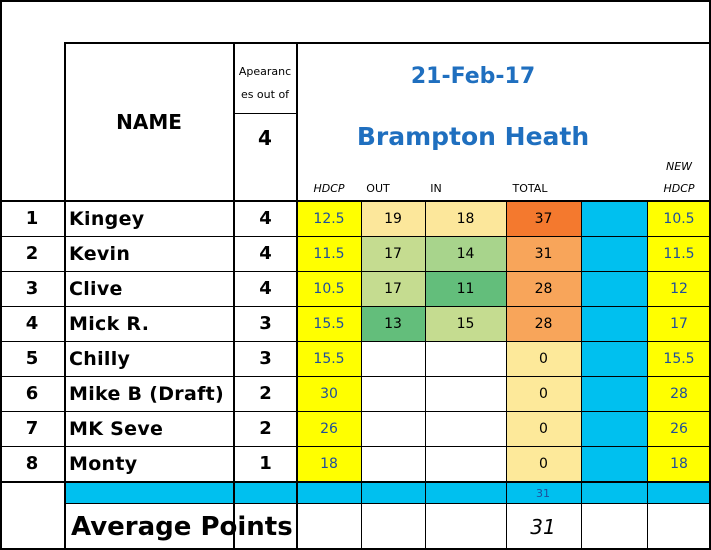 Image resolution: width=711 pixels, height=550 pixels. I want to click on row-rank: 5, so click(32, 358).